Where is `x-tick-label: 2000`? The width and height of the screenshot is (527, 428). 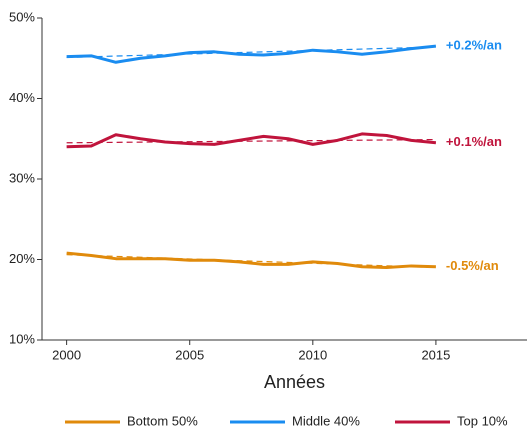 x-tick-label: 2000 is located at coordinates (66, 354).